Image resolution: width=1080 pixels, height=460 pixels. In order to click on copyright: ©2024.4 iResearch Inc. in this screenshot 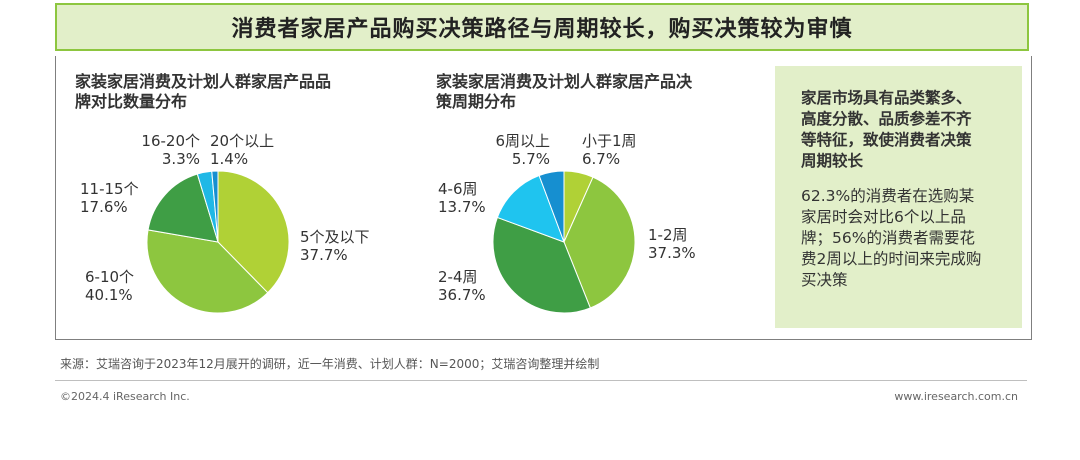, I will do `click(125, 396)`.